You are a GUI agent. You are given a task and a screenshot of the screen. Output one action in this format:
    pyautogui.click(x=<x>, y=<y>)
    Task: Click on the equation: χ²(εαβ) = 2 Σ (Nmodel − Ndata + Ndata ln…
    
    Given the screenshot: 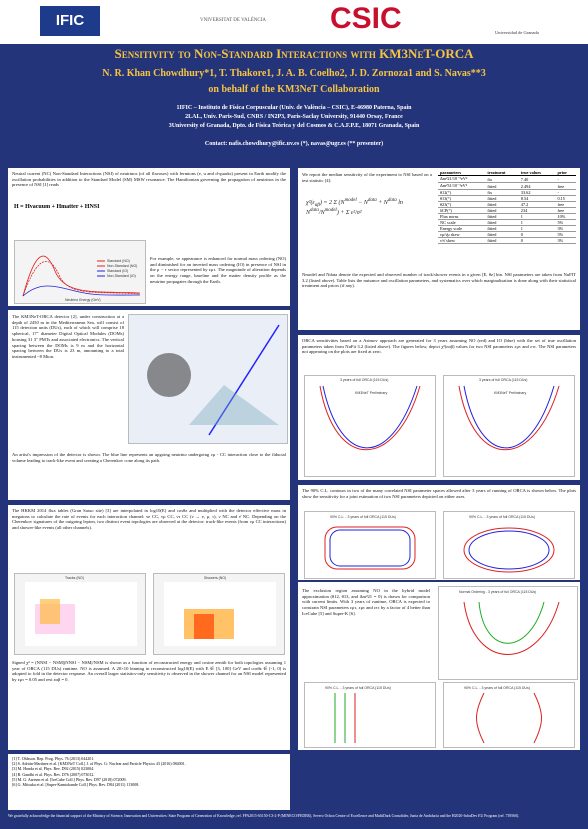 What is the action you would take?
    pyautogui.click(x=354, y=207)
    